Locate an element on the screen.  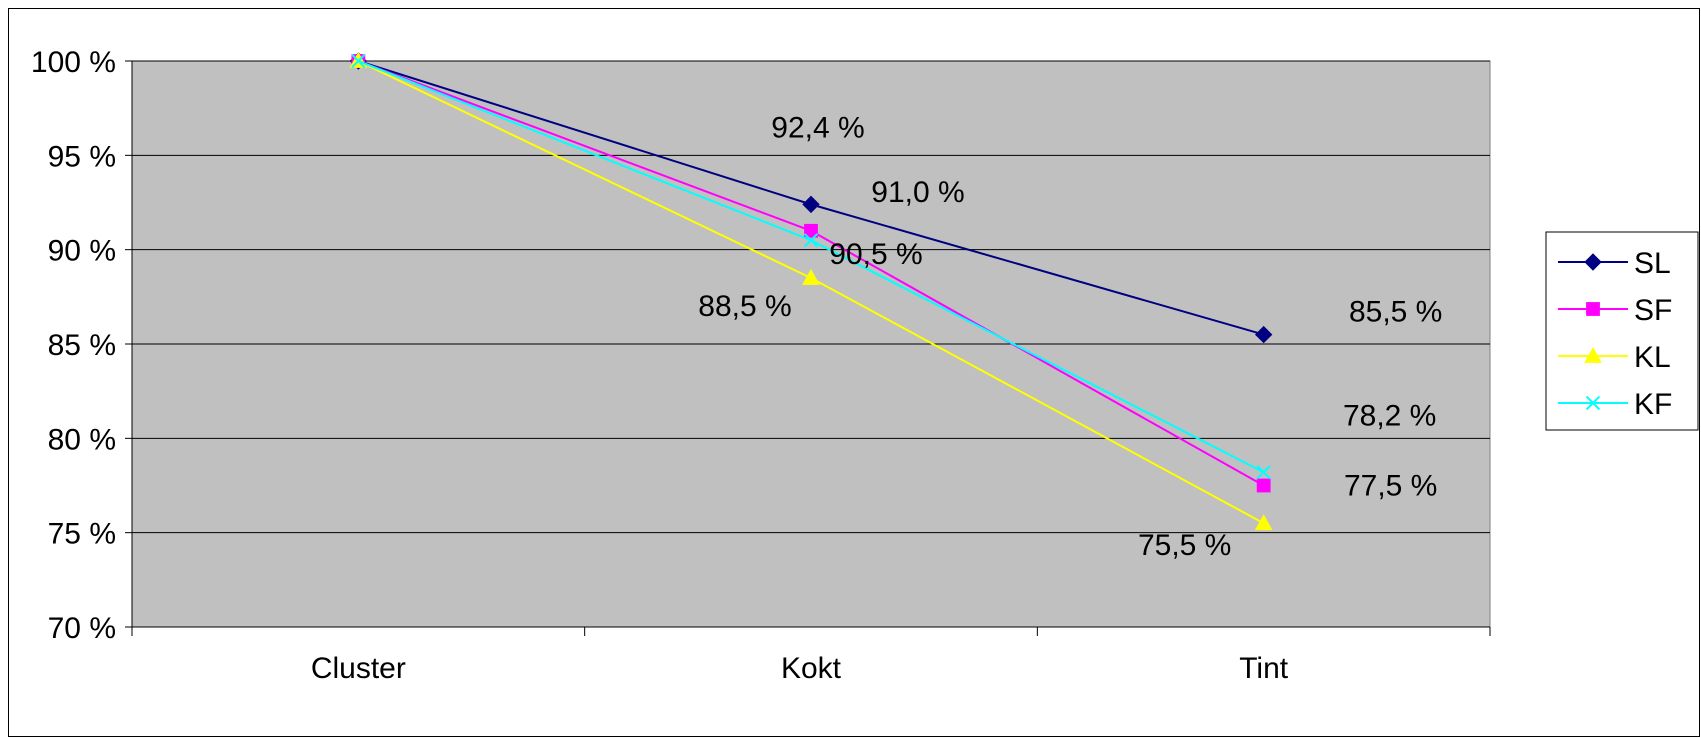
y-tick-label: 85 % is located at coordinates (82, 345).